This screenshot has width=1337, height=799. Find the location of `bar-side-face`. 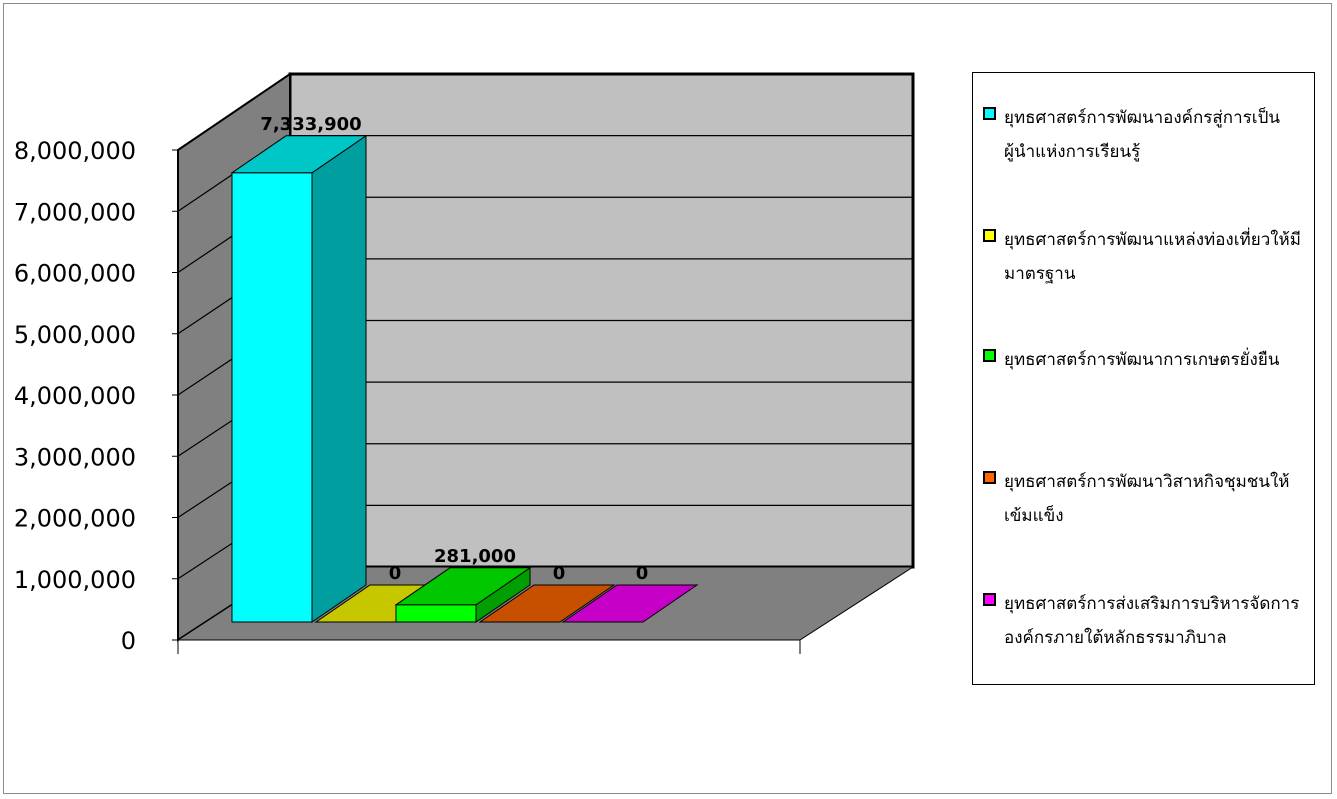

bar-side-face is located at coordinates (339, 378).